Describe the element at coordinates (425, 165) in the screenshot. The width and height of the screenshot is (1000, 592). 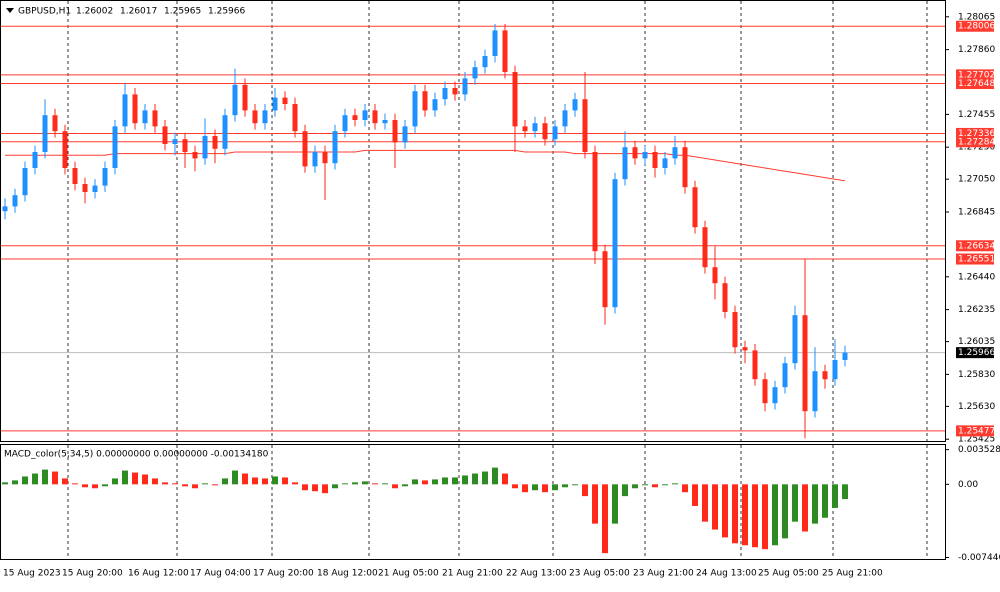
I see `moving-average` at that location.